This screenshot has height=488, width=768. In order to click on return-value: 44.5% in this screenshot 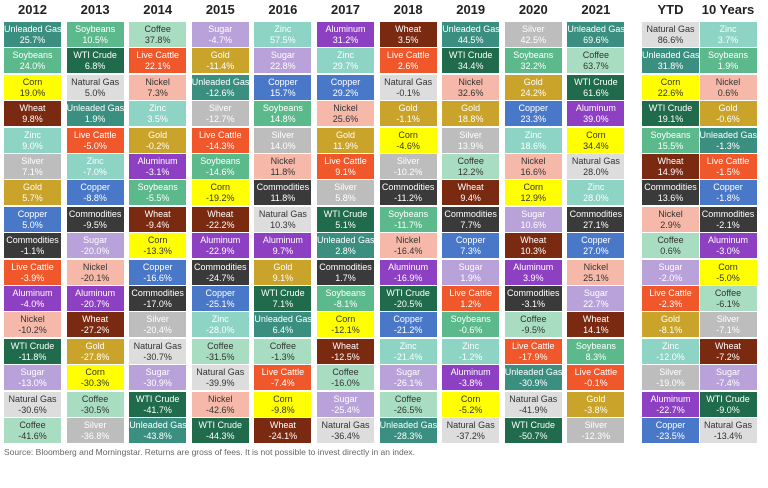, I will do `click(470, 40)`.